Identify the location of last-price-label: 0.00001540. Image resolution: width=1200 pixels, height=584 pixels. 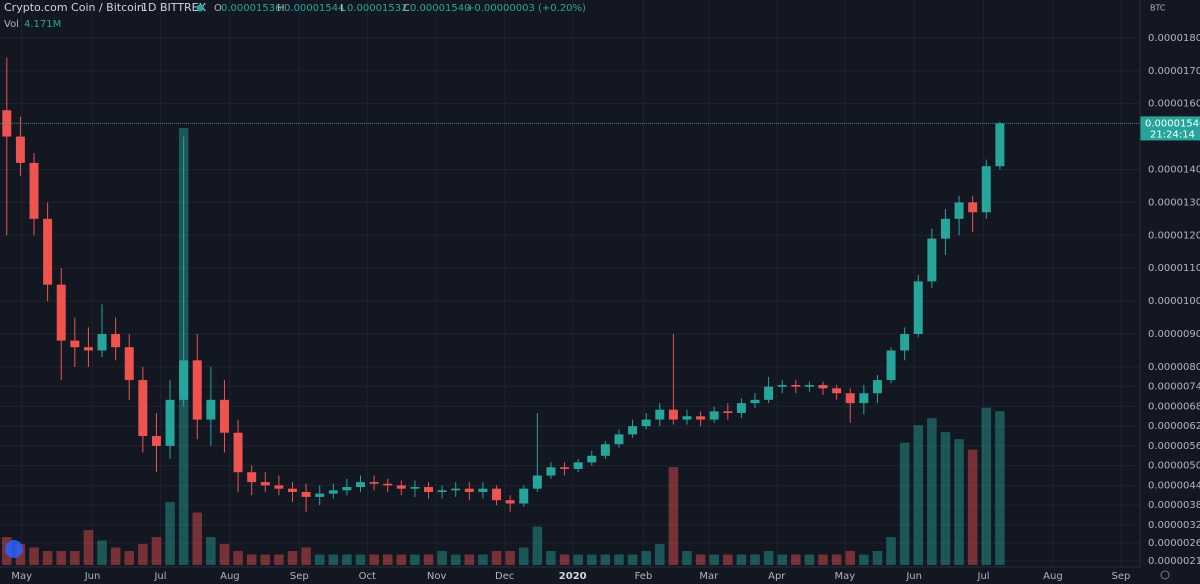
(1172, 123).